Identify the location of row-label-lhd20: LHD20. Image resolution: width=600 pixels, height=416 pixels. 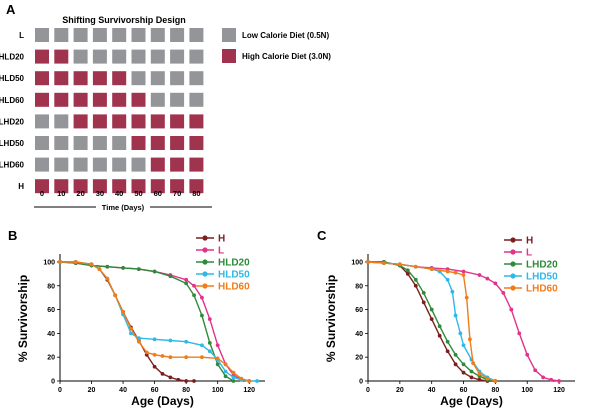
(12, 121).